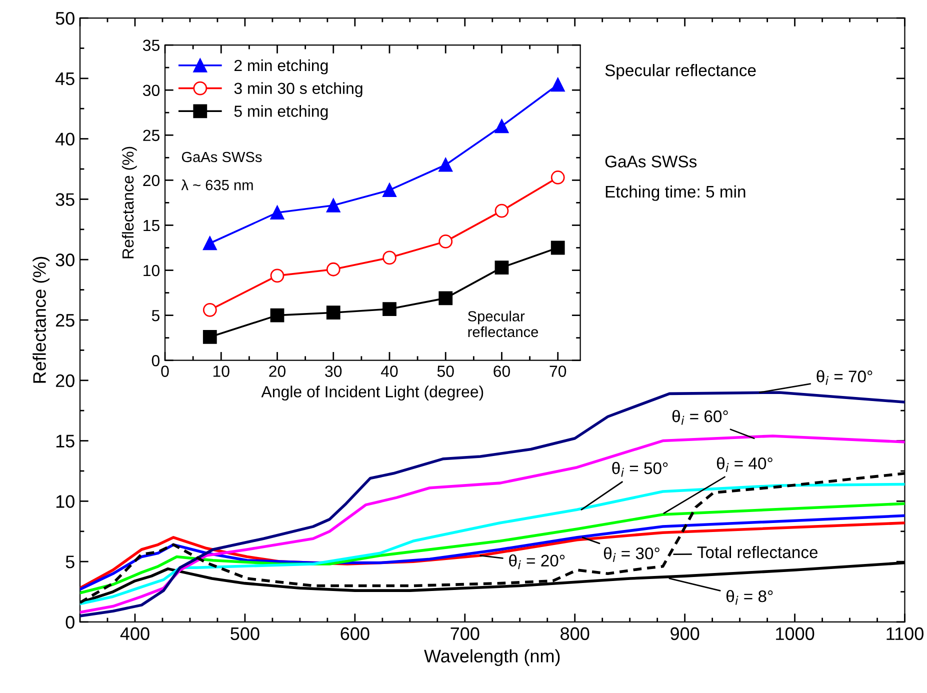  Describe the element at coordinates (445, 371) in the screenshot. I see `x-tick-label: 50` at that location.